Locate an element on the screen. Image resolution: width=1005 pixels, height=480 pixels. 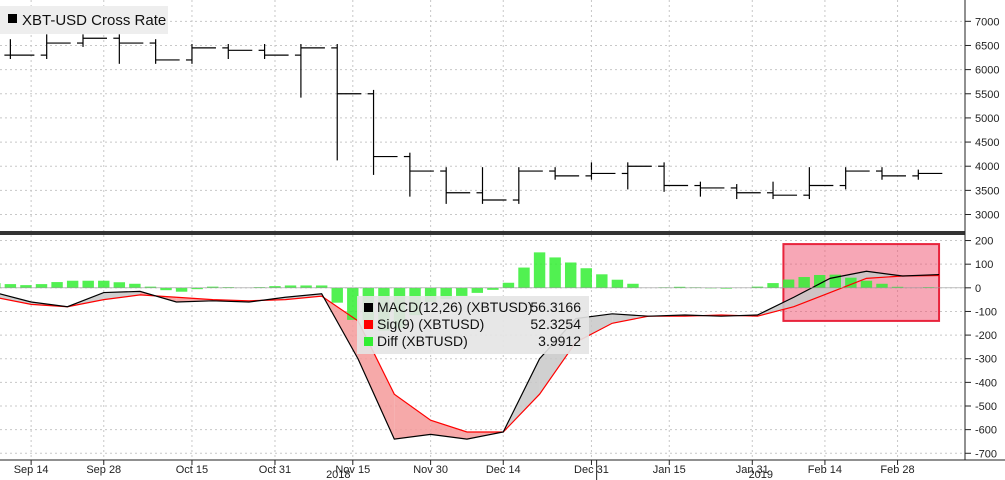
x-tick-label: Nov 15 is located at coordinates (352, 470).